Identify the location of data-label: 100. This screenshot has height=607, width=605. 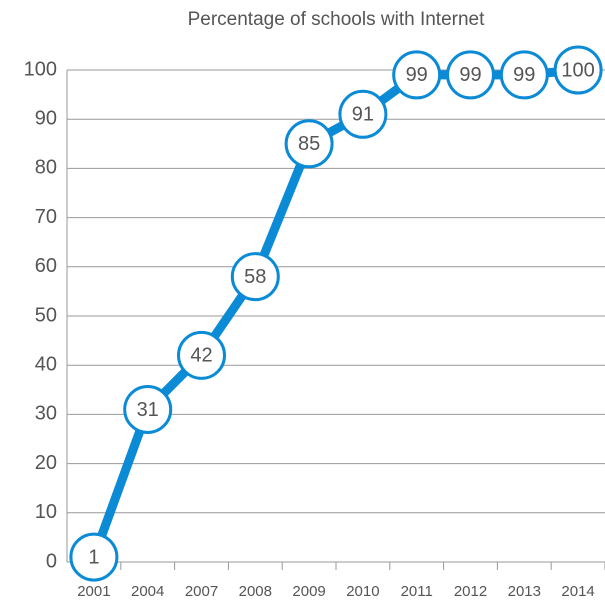
(577, 70).